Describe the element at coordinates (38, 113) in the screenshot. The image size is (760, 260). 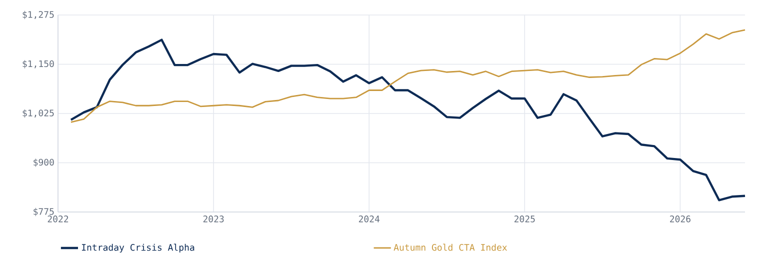
I see `y-tick-label: $1,025` at that location.